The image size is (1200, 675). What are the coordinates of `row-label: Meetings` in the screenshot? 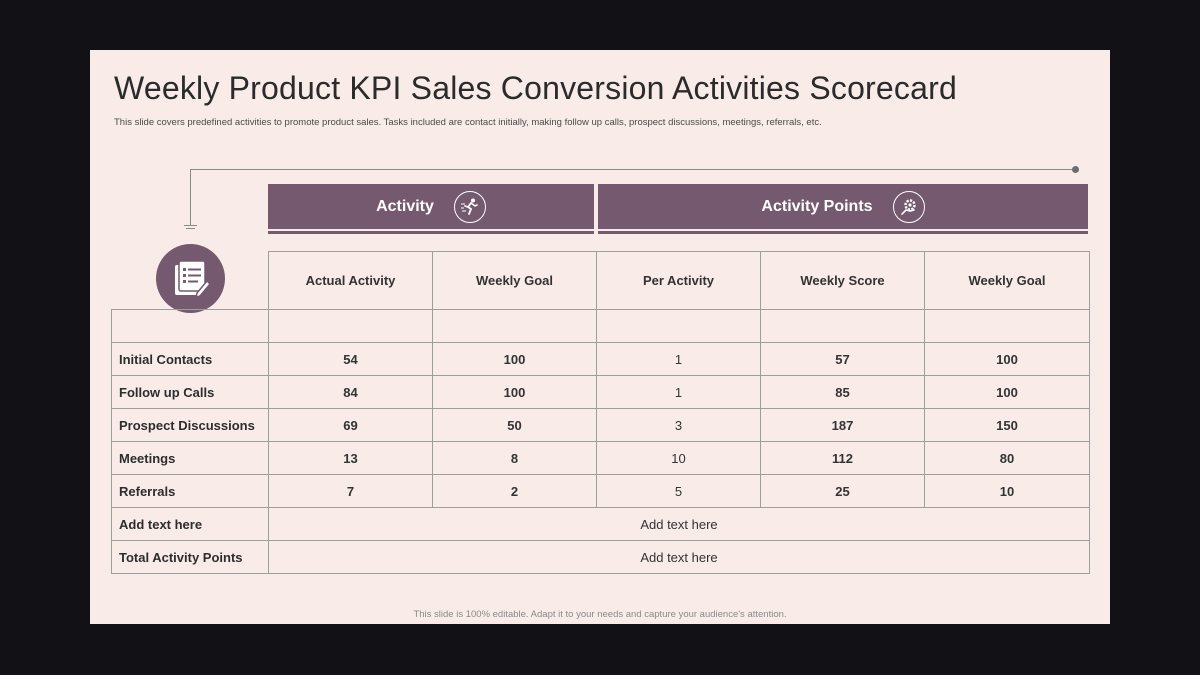 It's located at (190, 458).